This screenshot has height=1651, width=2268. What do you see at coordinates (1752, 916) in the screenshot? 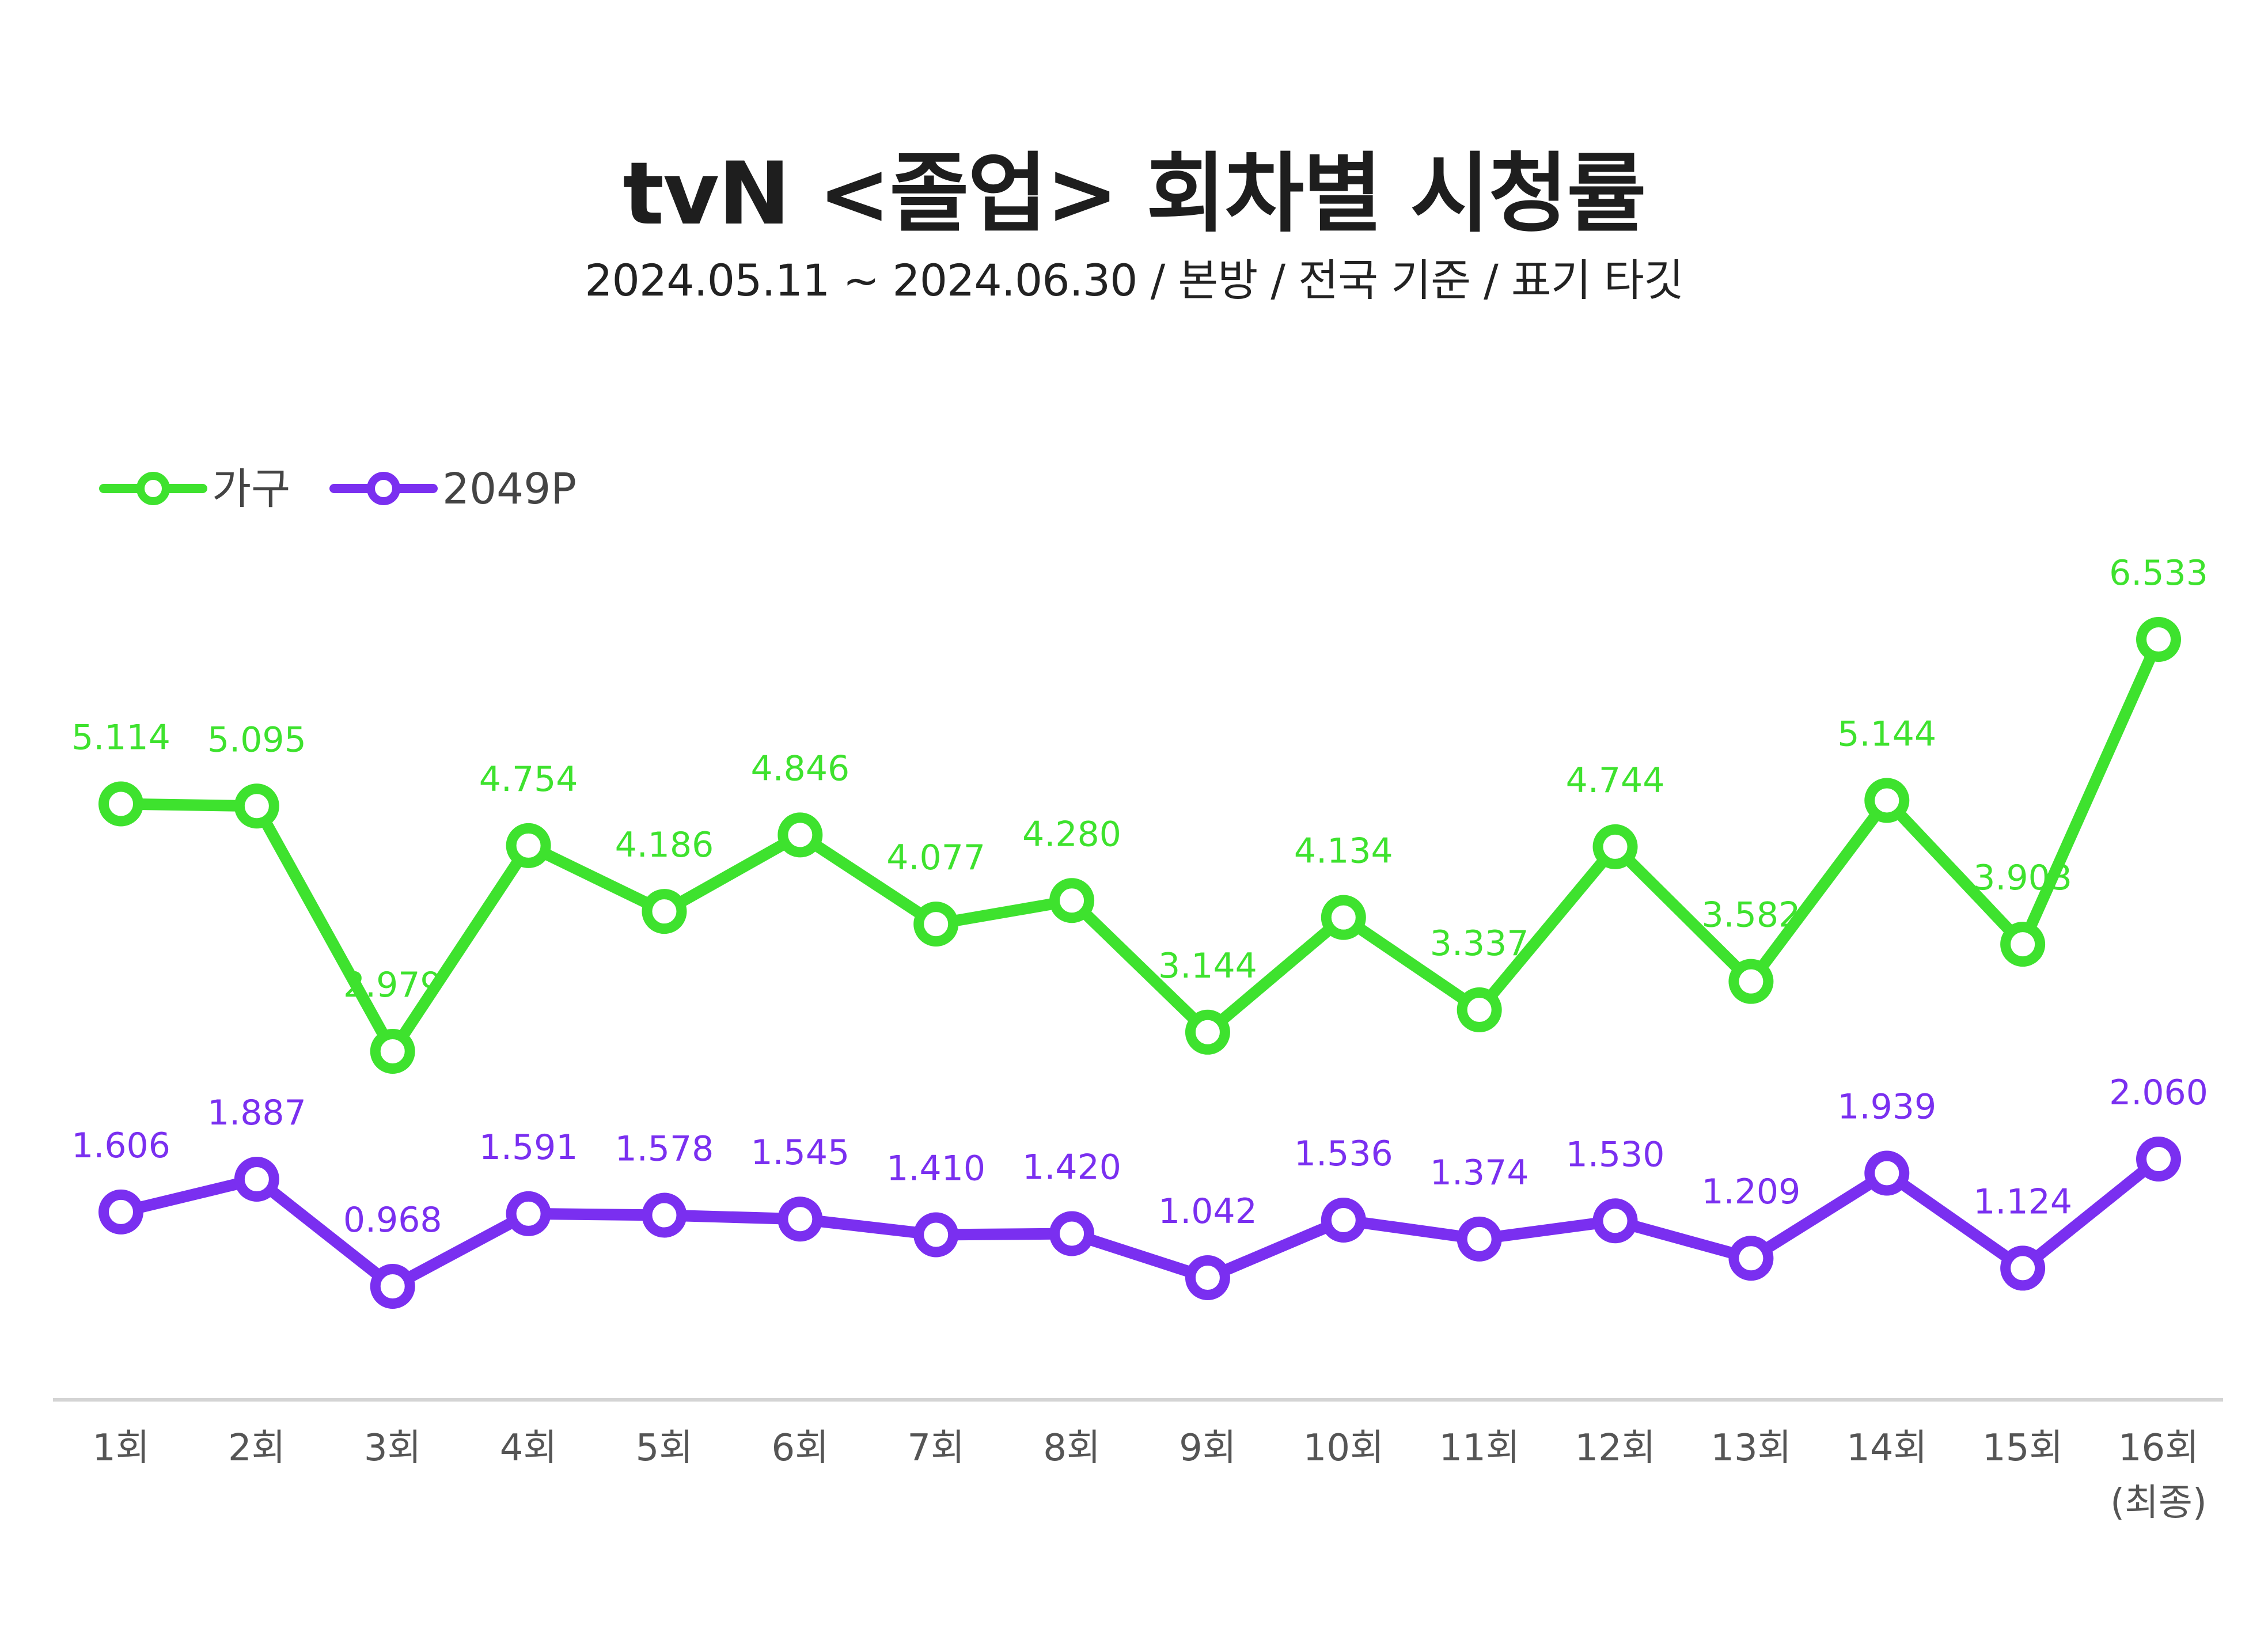
I see `data-label: 3.582` at bounding box center [1752, 916].